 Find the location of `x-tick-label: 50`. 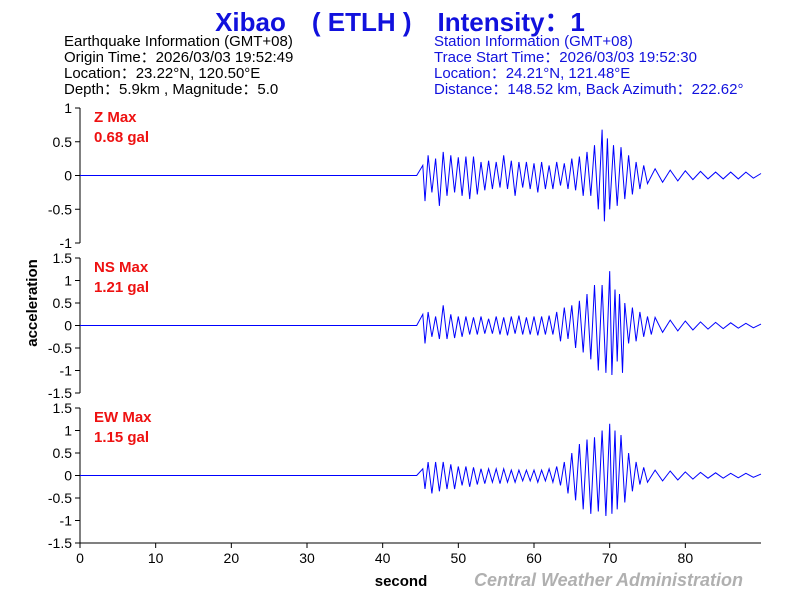

x-tick-label: 50 is located at coordinates (459, 558).